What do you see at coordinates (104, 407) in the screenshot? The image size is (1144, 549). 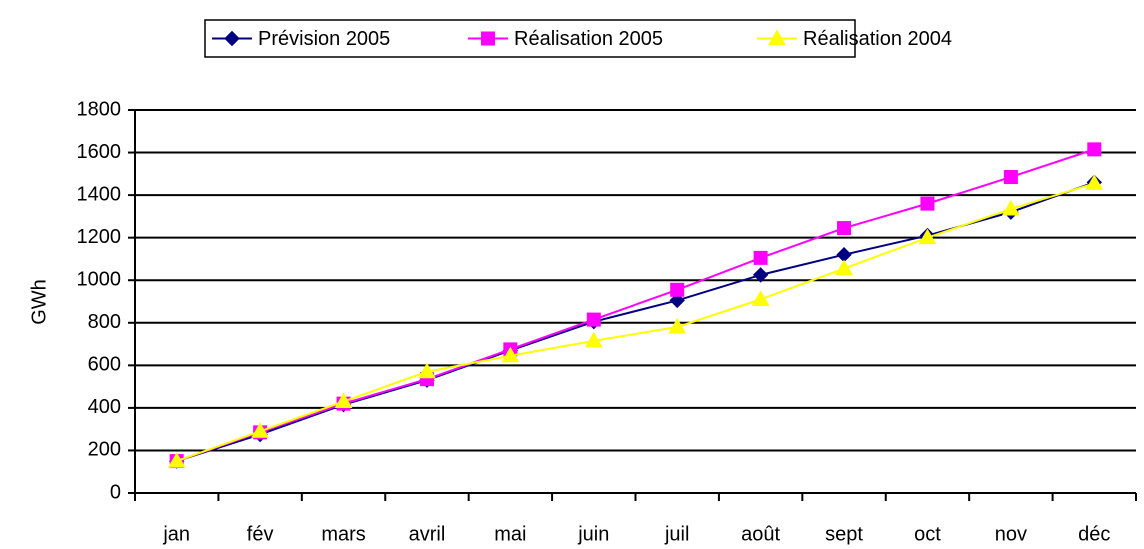 I see `y-tick-label: 400` at bounding box center [104, 407].